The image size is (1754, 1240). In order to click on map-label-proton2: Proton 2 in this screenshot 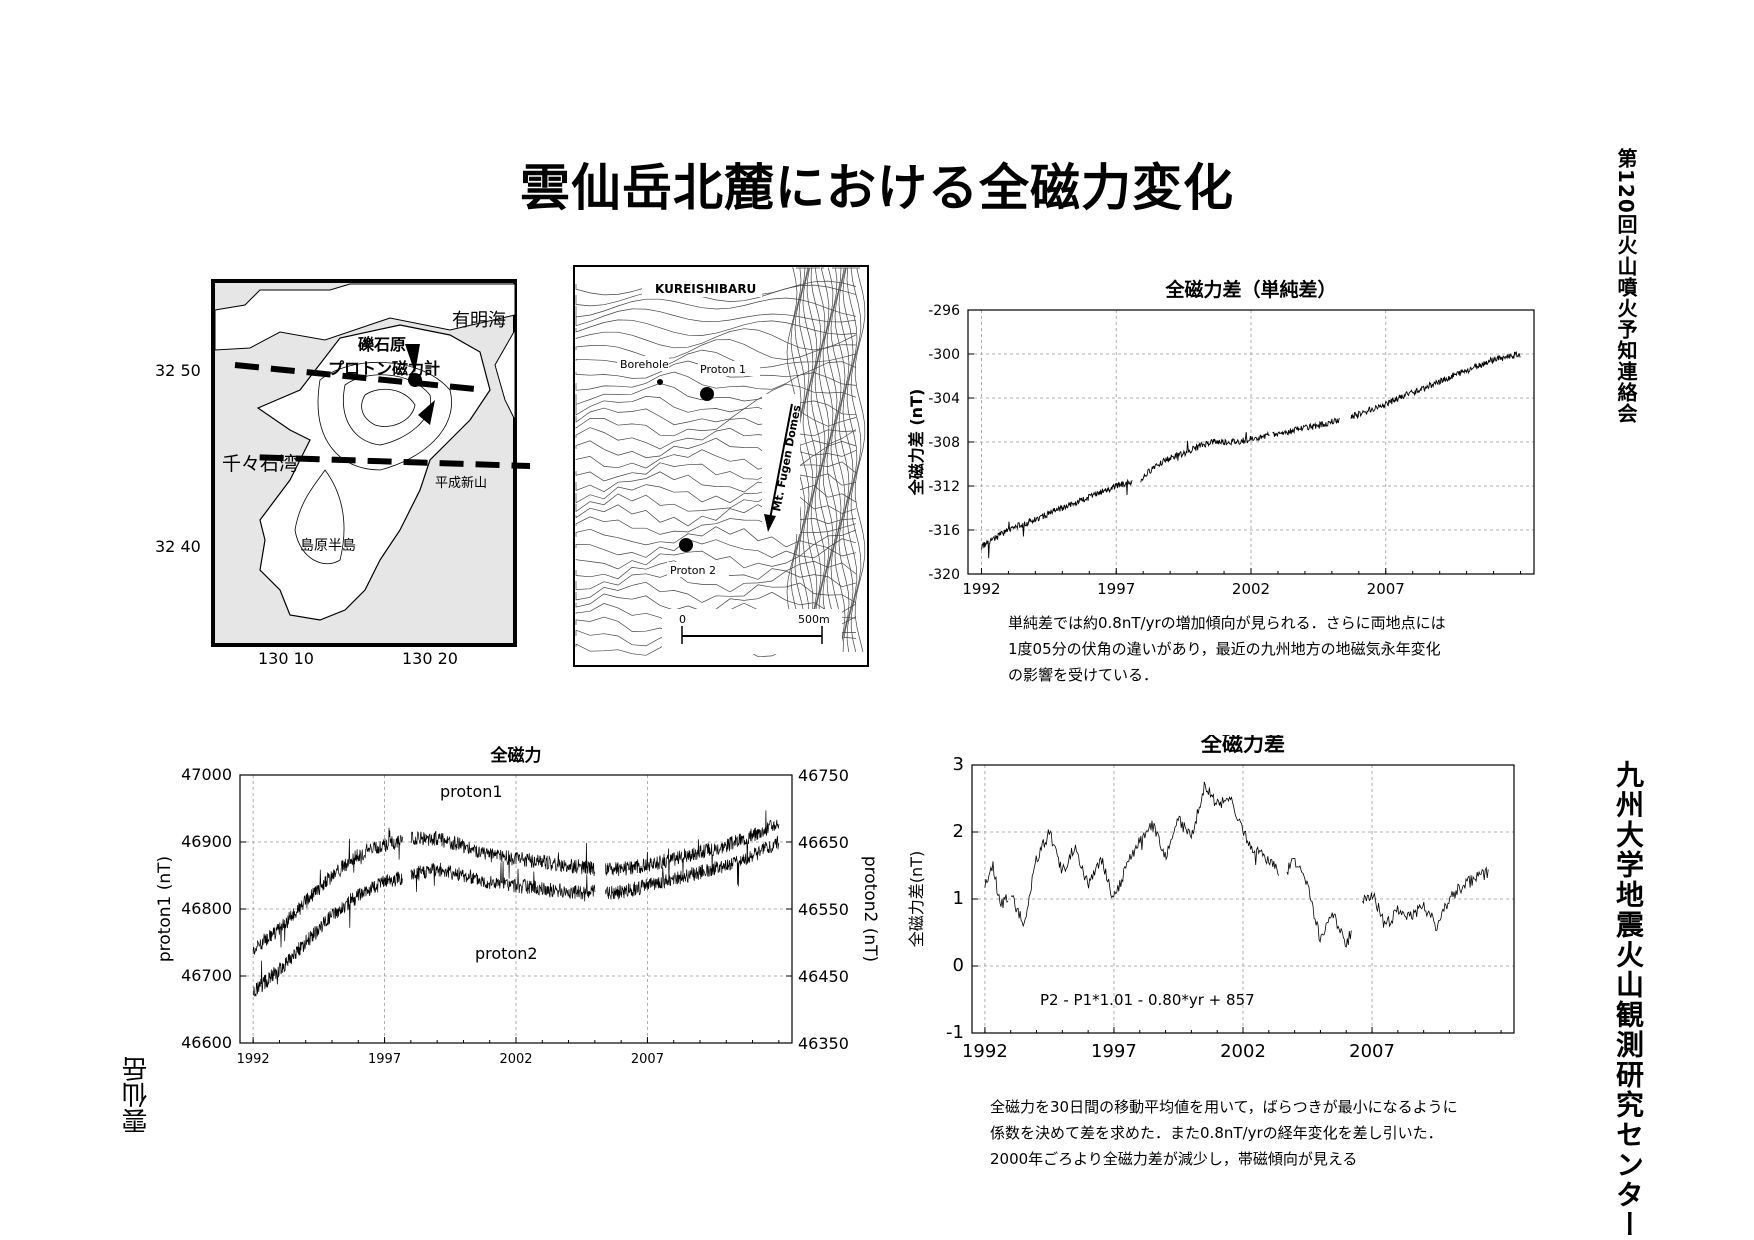, I will do `click(693, 570)`.